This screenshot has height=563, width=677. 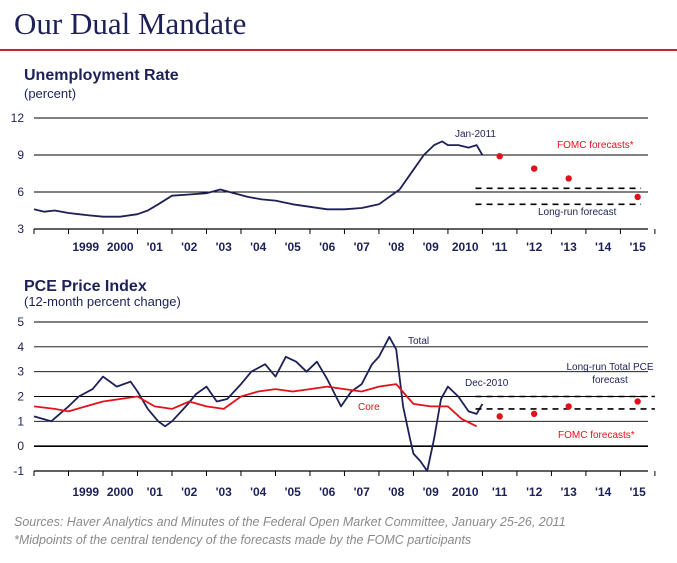 I want to click on y-tick-label: 1, so click(x=20, y=421).